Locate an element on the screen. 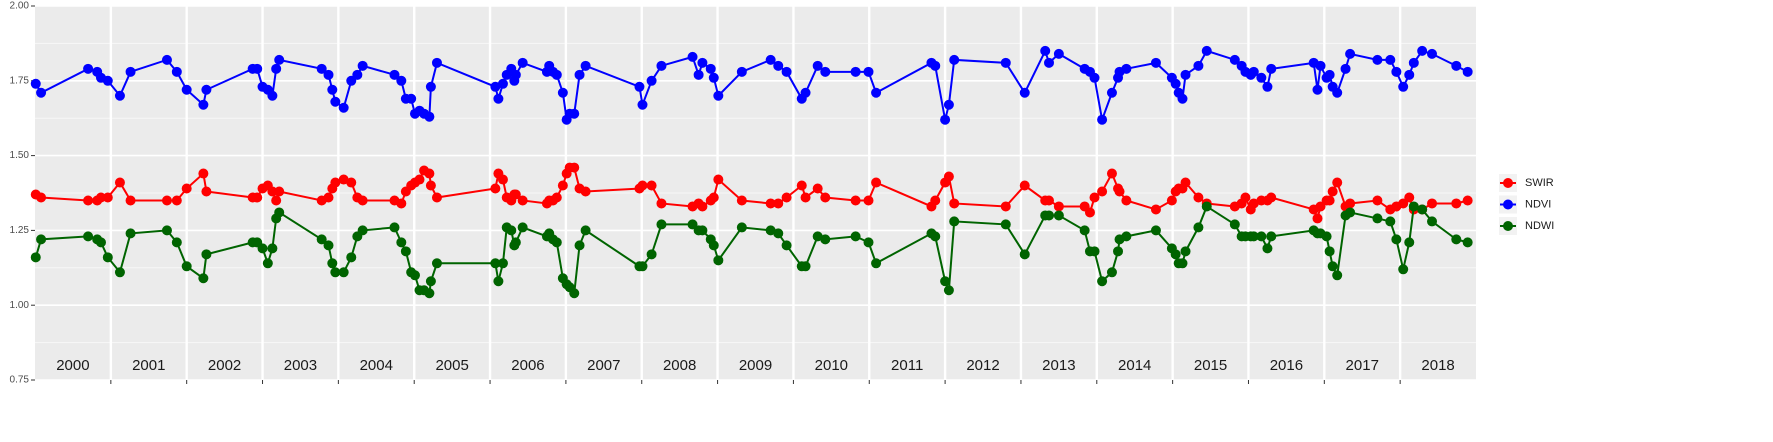  year-label: 2016 is located at coordinates (1286, 365).